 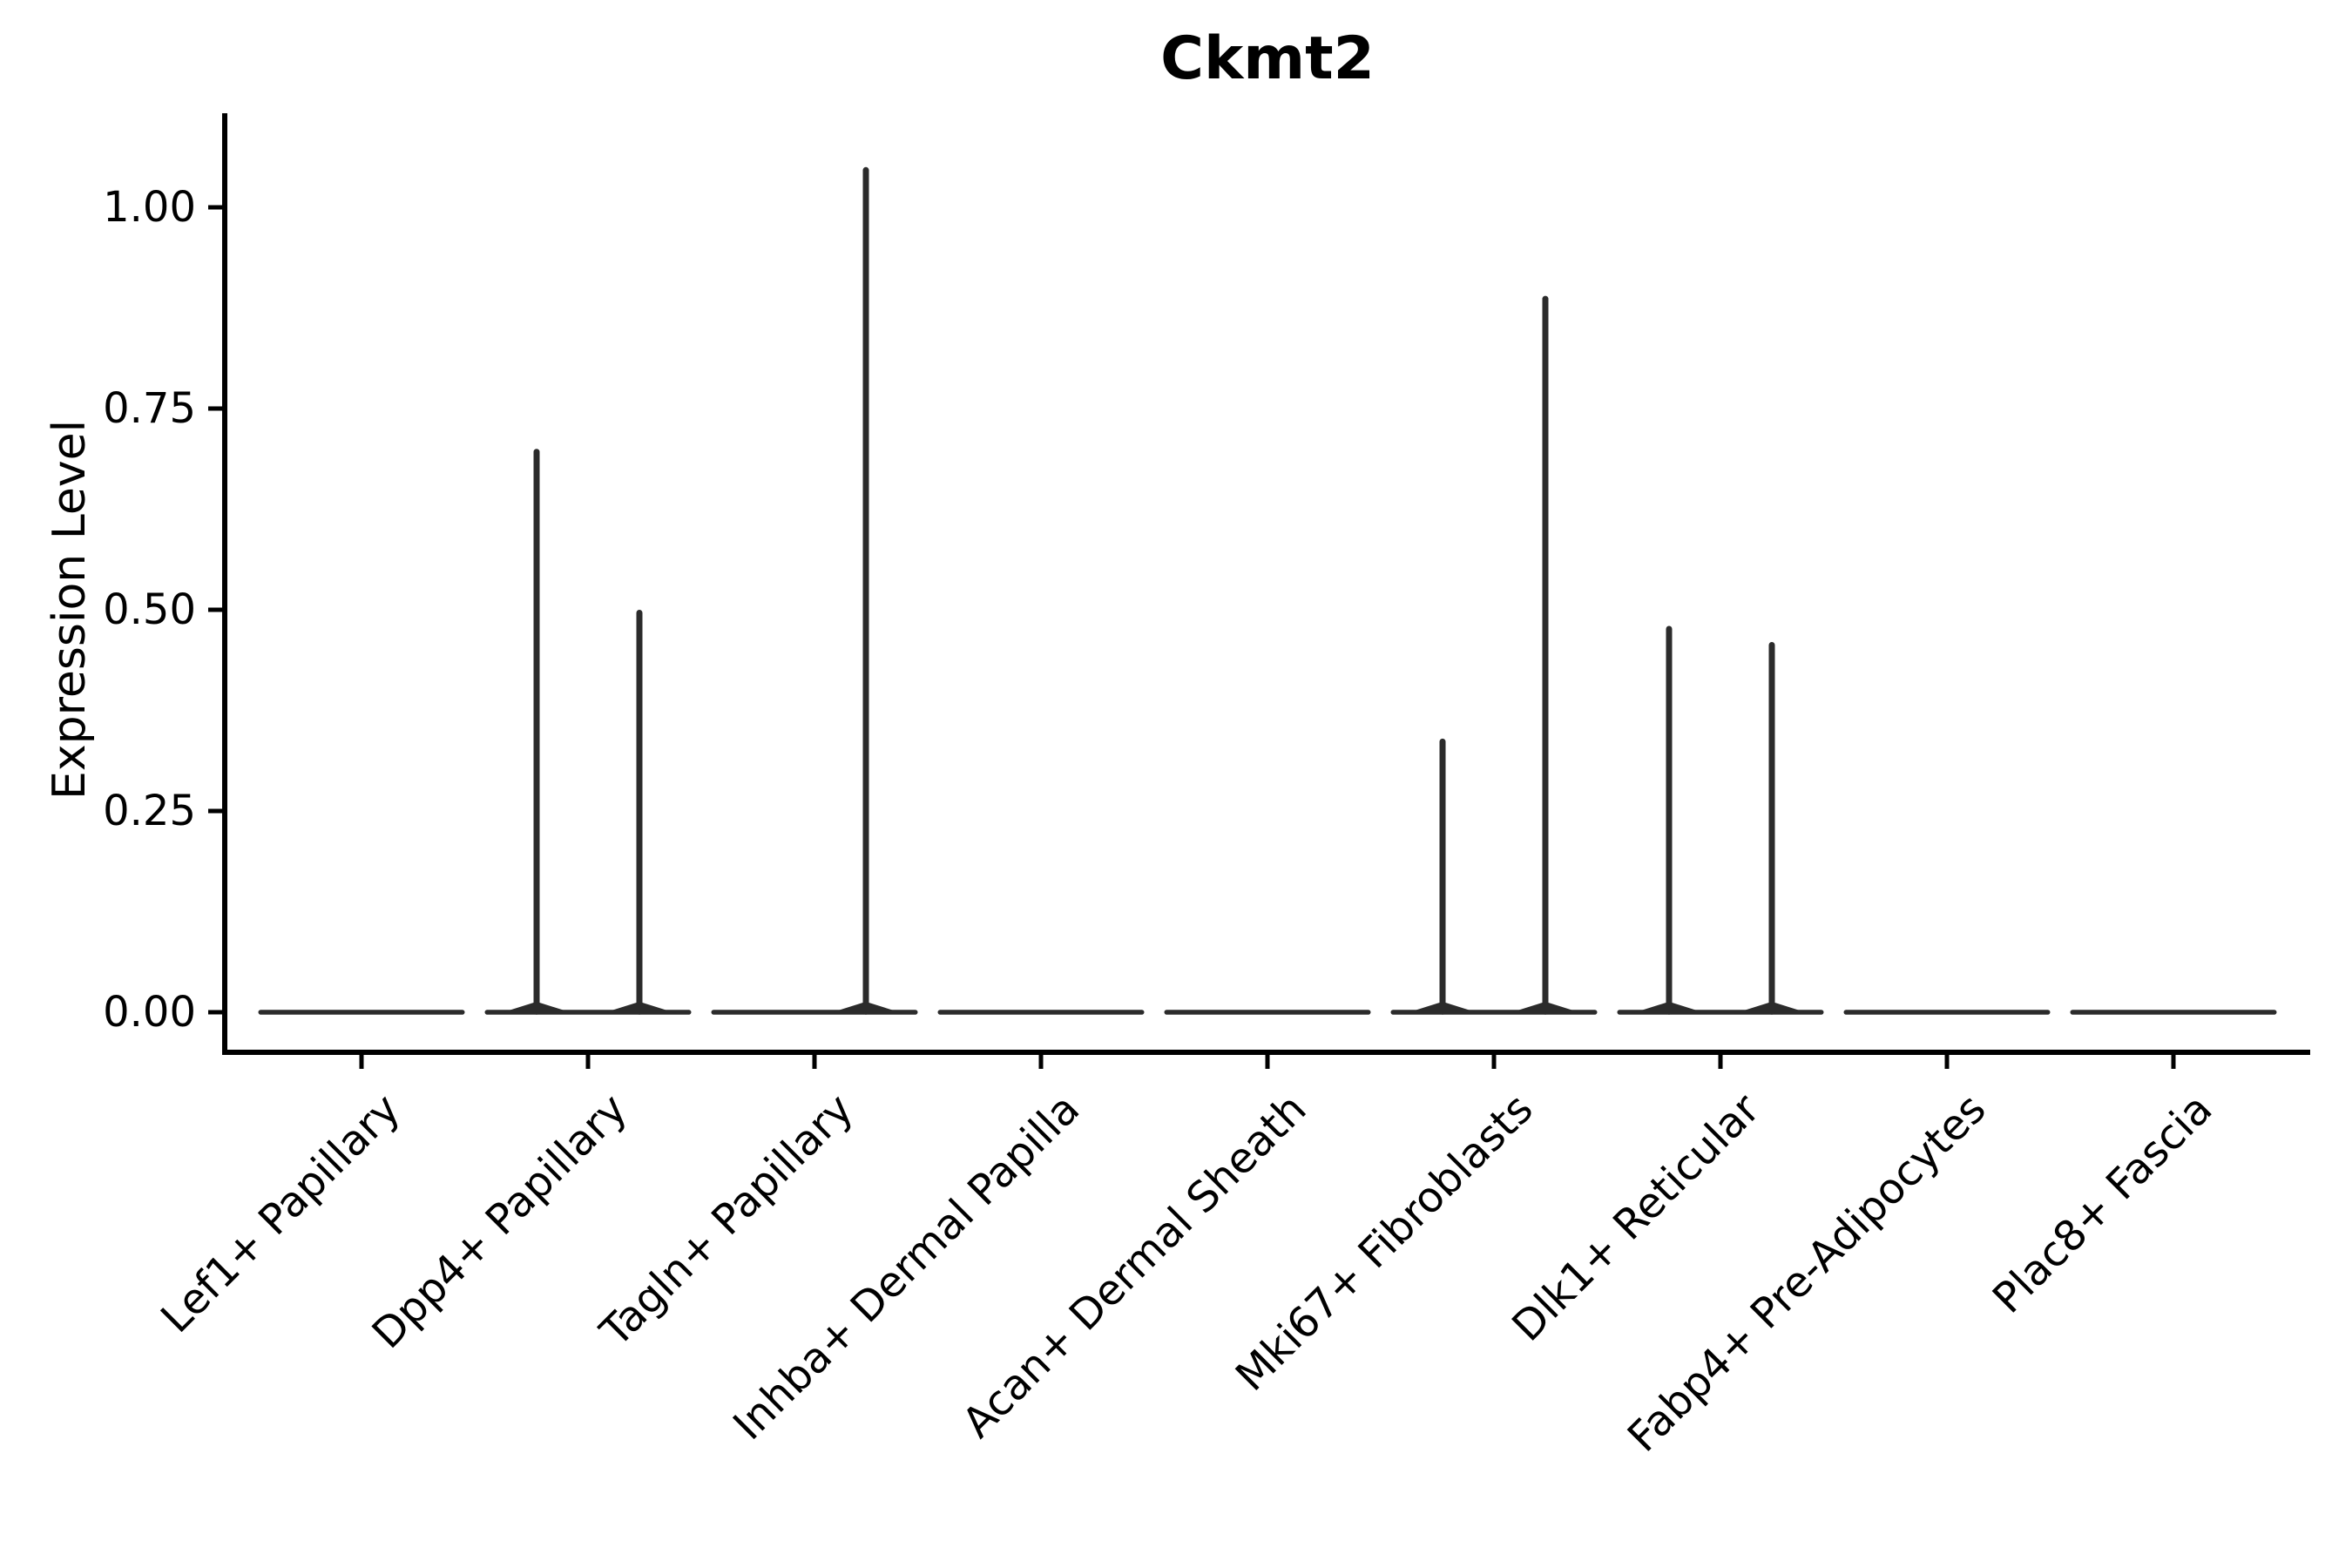 I want to click on y-tick-label: 0.00, so click(x=150, y=1013).